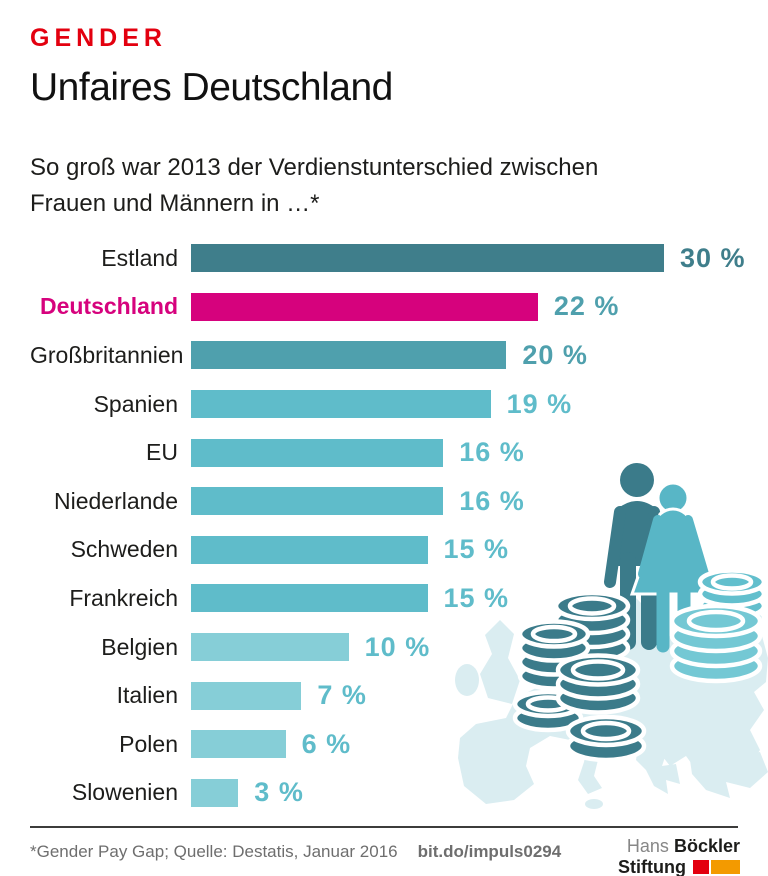 This screenshot has width=768, height=876. Describe the element at coordinates (725, 866) in the screenshot. I see `logo-orange-square` at that location.